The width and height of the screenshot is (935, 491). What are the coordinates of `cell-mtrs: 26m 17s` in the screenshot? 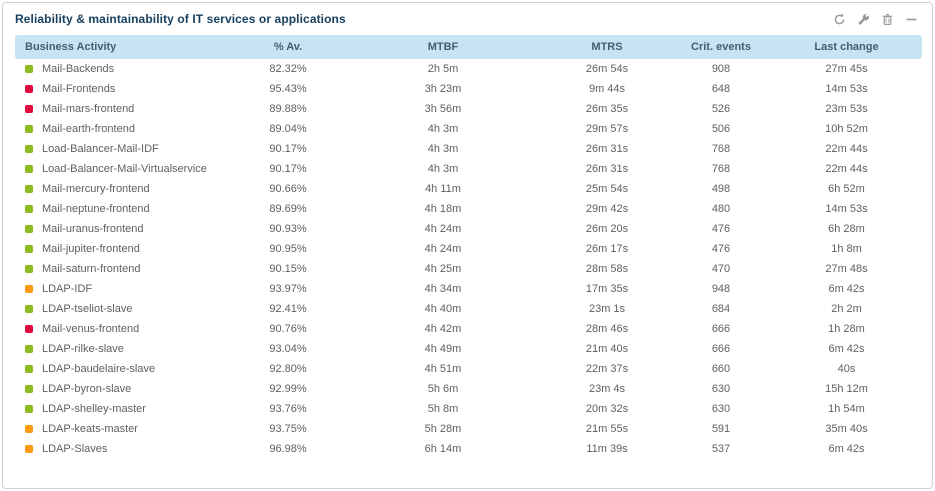 It's located at (607, 249).